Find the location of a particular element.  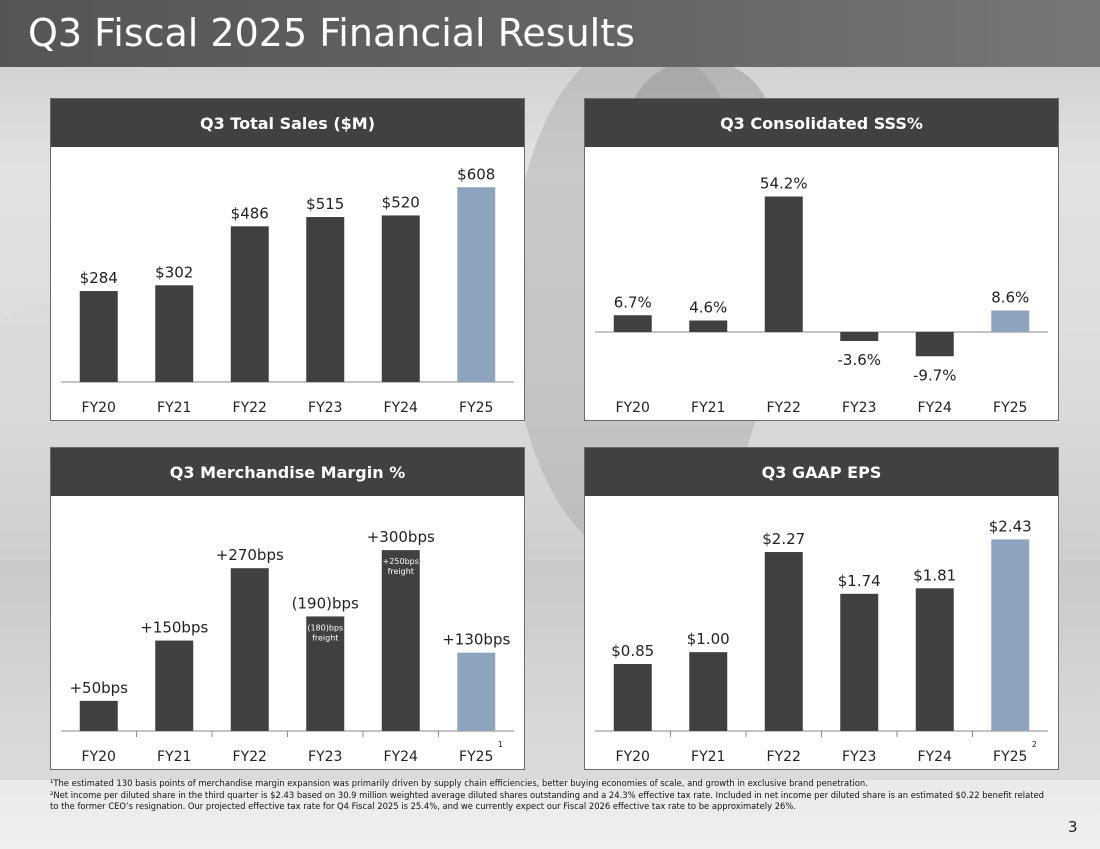

page-title: Q3 Fiscal 2025 Financial Results is located at coordinates (331, 33).